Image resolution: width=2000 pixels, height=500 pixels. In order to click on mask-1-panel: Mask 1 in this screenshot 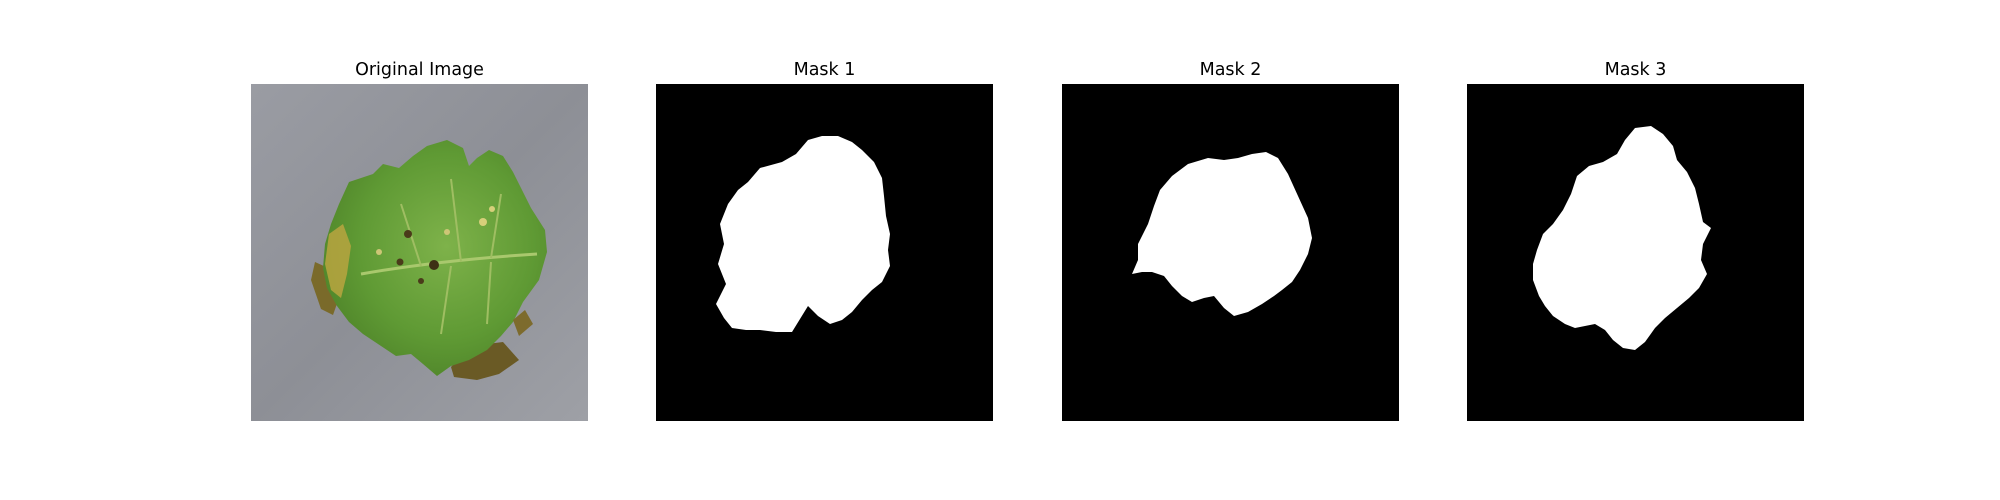, I will do `click(824, 238)`.